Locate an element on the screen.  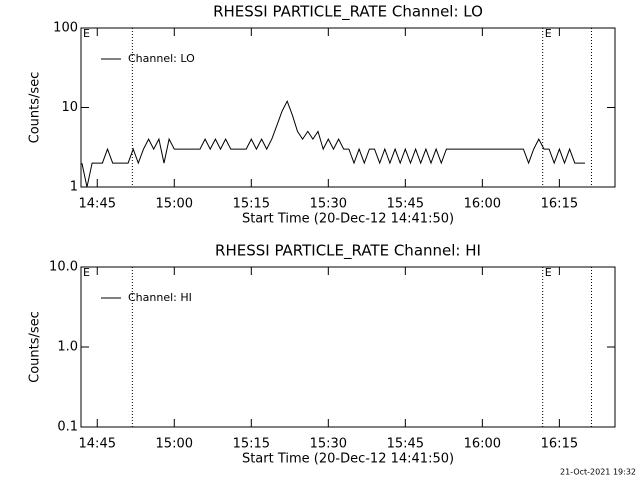
y-tick-label: 10 is located at coordinates (69, 107).